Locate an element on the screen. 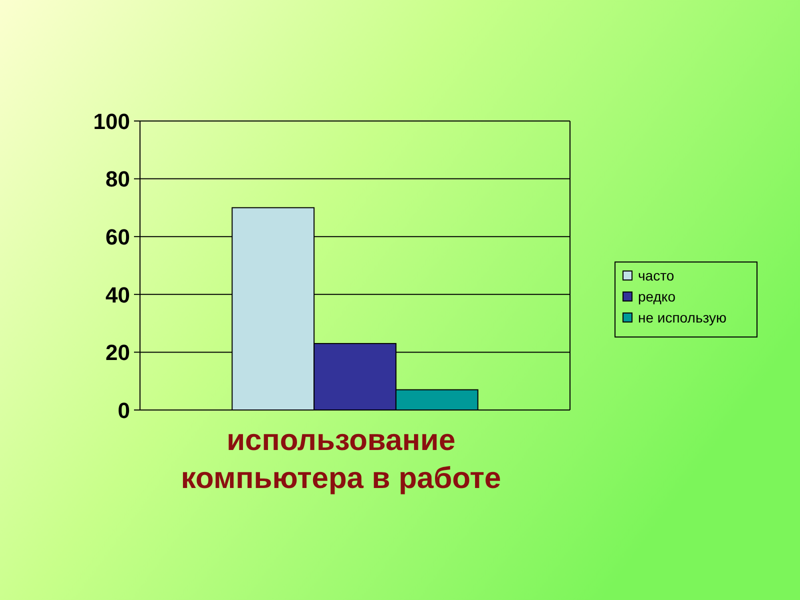 The width and height of the screenshot is (800, 600). y-tick-label: 100 is located at coordinates (111, 121).